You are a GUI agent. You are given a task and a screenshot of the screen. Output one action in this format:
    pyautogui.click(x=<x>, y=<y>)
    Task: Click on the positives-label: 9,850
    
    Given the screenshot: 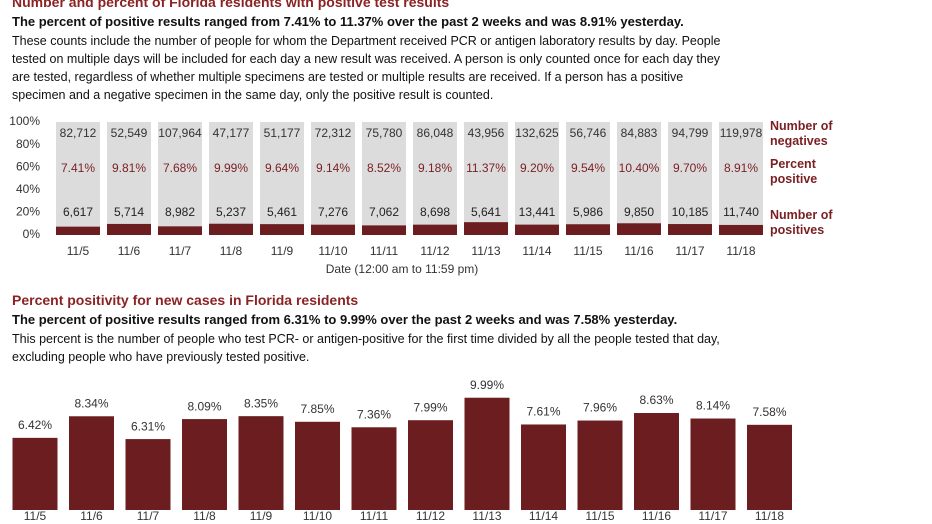 What is the action you would take?
    pyautogui.click(x=639, y=212)
    